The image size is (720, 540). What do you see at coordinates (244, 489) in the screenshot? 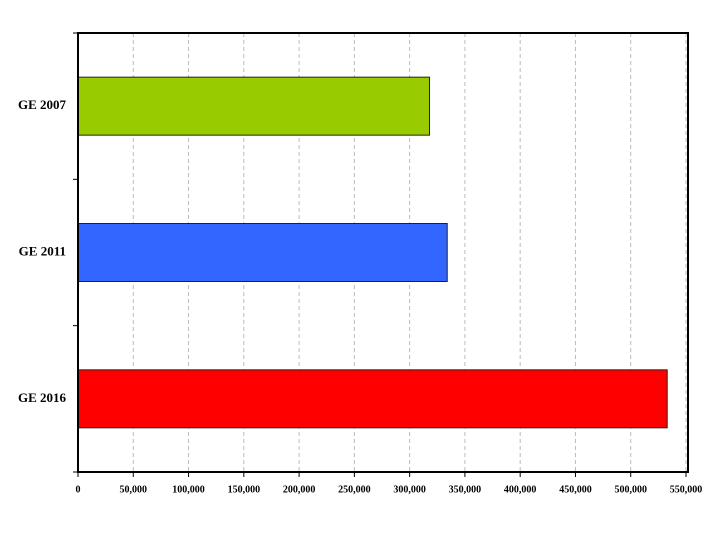
I see `x-tick-label: 150,000` at bounding box center [244, 489].